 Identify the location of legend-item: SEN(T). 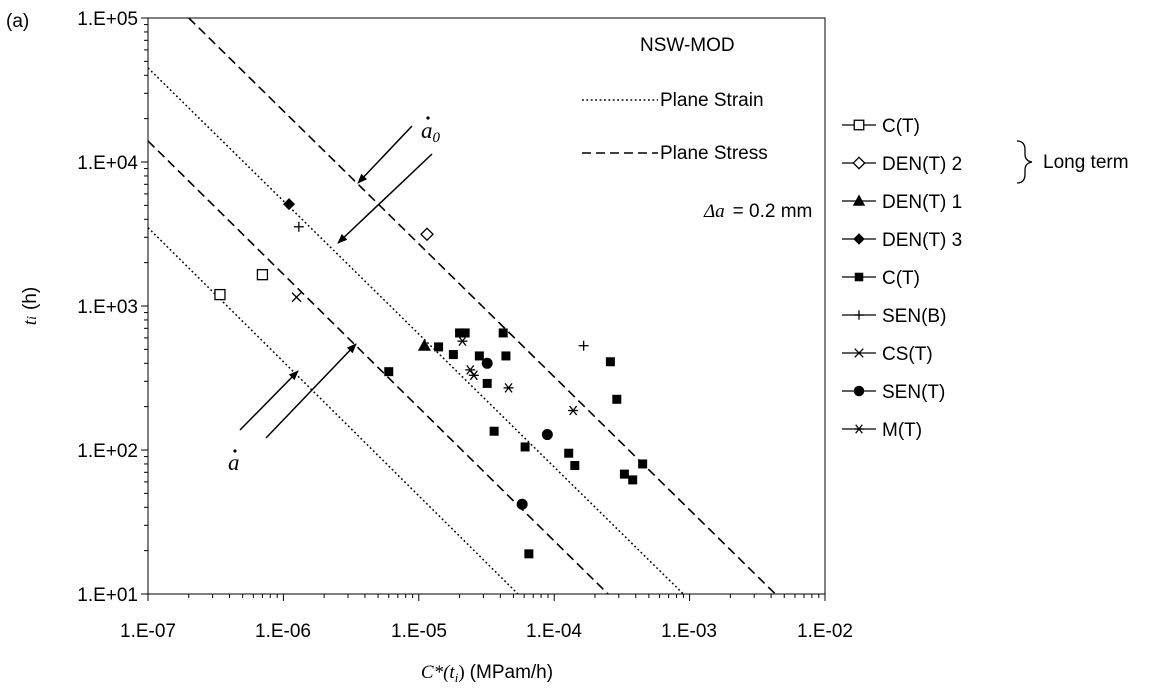
(893, 392).